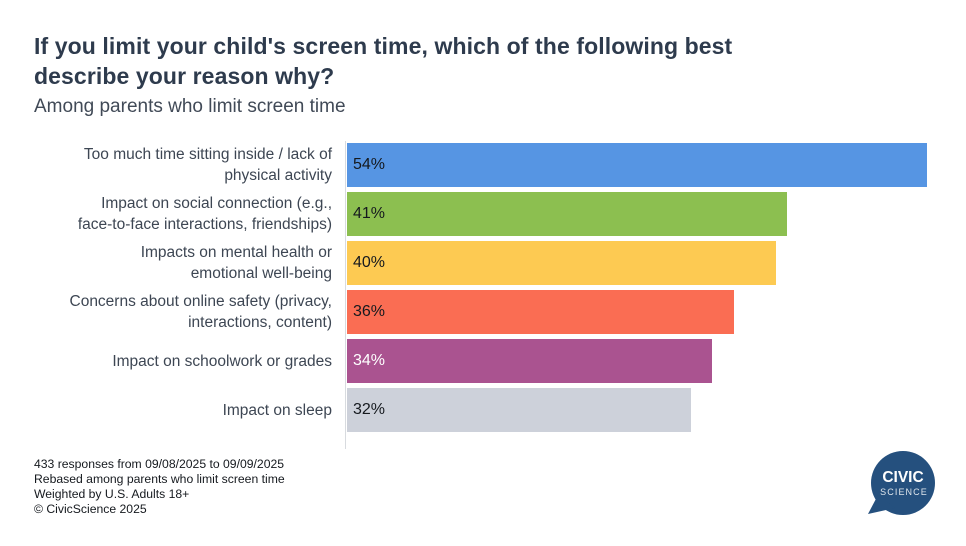 This screenshot has width=966, height=546. What do you see at coordinates (904, 492) in the screenshot?
I see `logo-text-science: SCIENCE` at bounding box center [904, 492].